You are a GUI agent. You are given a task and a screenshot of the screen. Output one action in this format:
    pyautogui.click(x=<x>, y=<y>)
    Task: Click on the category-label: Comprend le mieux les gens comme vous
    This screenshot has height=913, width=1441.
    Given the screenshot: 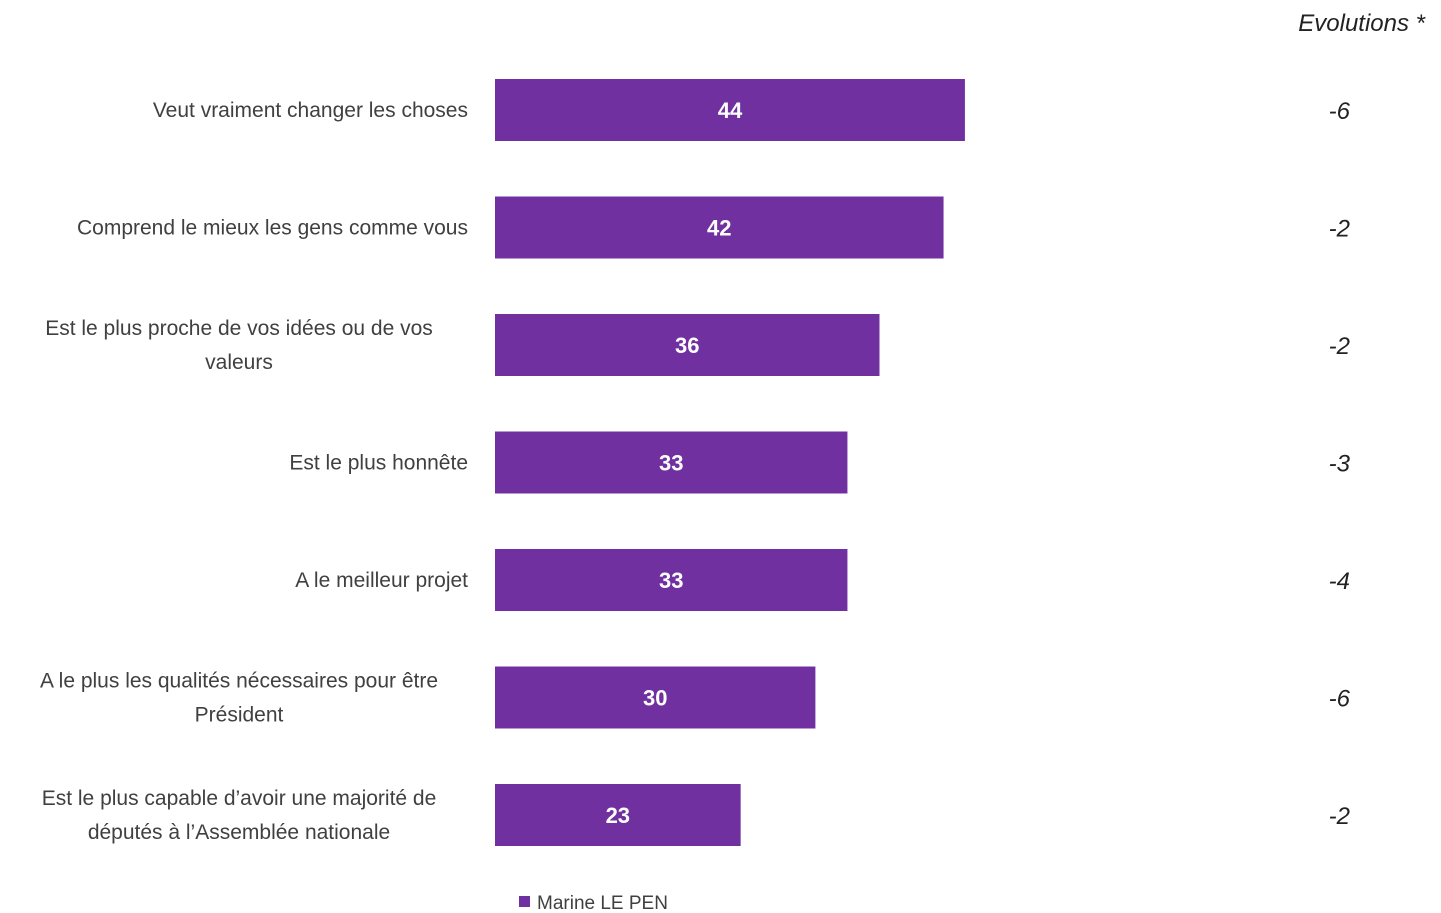 What is the action you would take?
    pyautogui.click(x=272, y=228)
    